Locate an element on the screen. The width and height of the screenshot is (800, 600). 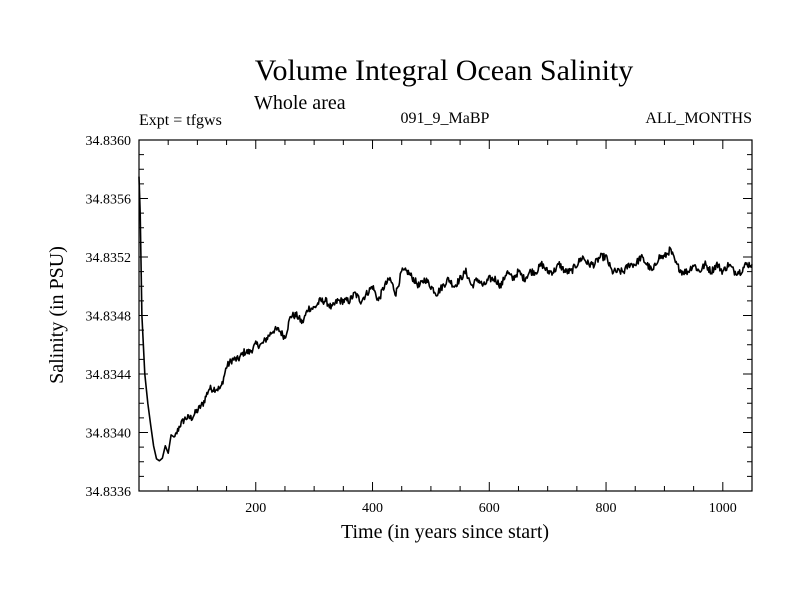
x-tick-label: 200 is located at coordinates (255, 508).